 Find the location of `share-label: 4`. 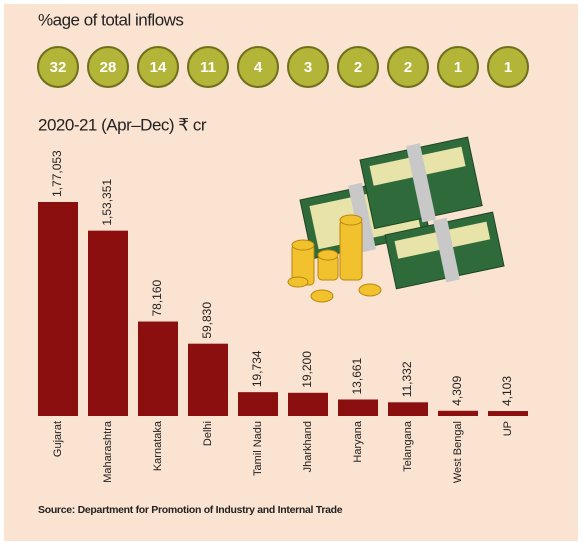

share-label: 4 is located at coordinates (258, 67).